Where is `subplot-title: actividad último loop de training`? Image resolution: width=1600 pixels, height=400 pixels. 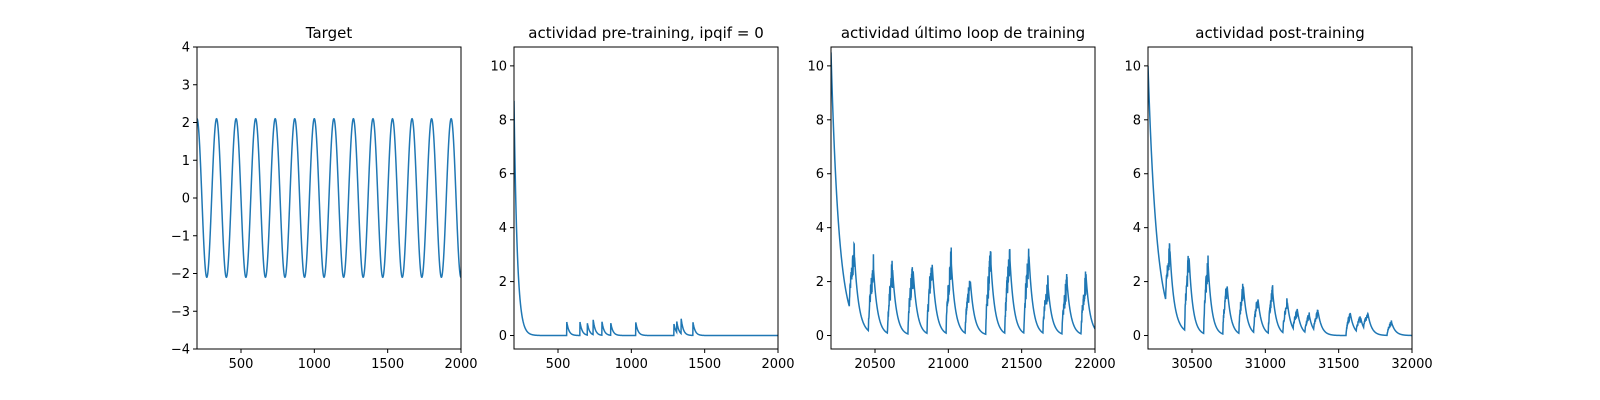
subplot-title: actividad último loop de training is located at coordinates (963, 33).